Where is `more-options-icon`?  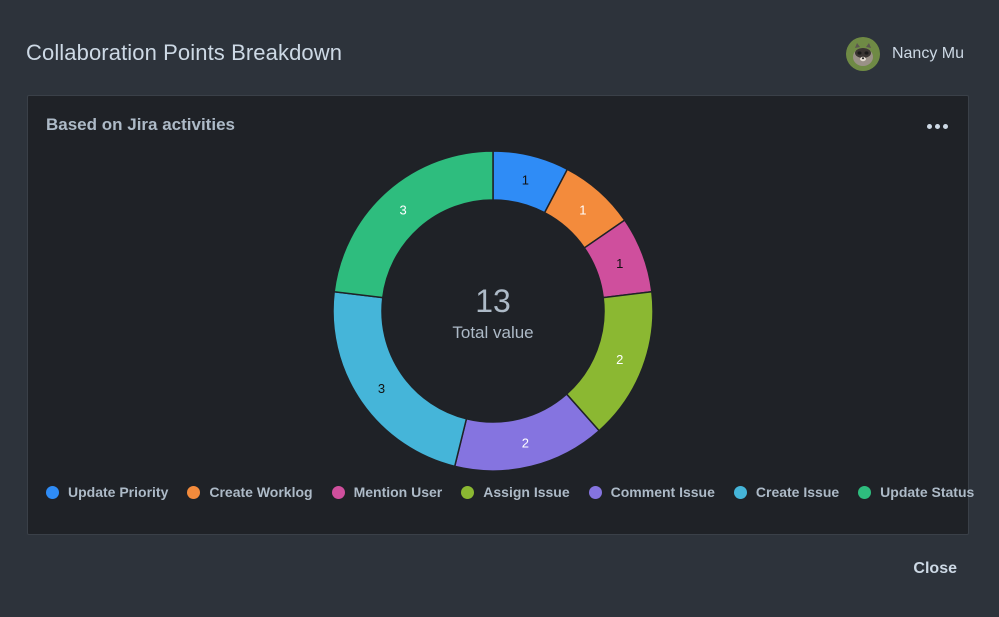
more-options-icon is located at coordinates (937, 126).